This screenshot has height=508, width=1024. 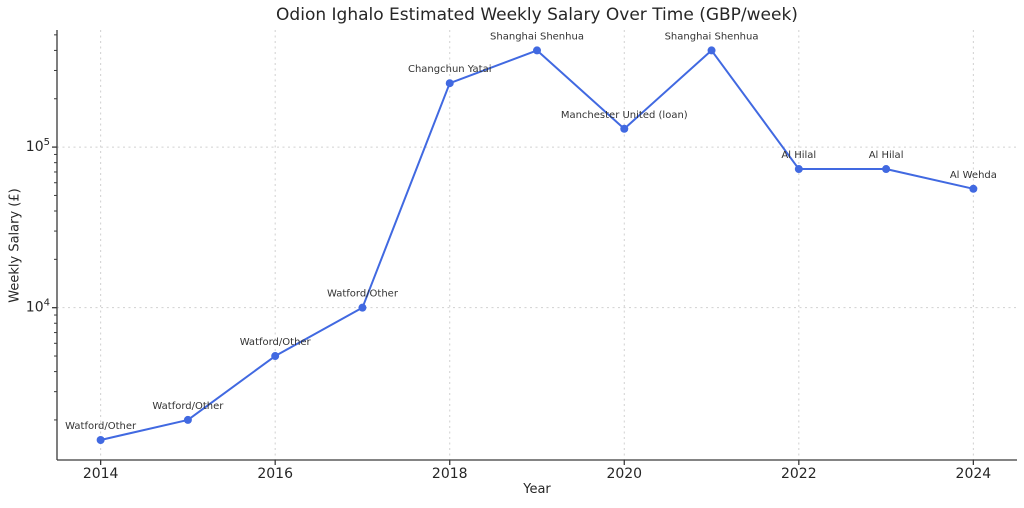 I want to click on x-tick-label: 2014, so click(x=101, y=474).